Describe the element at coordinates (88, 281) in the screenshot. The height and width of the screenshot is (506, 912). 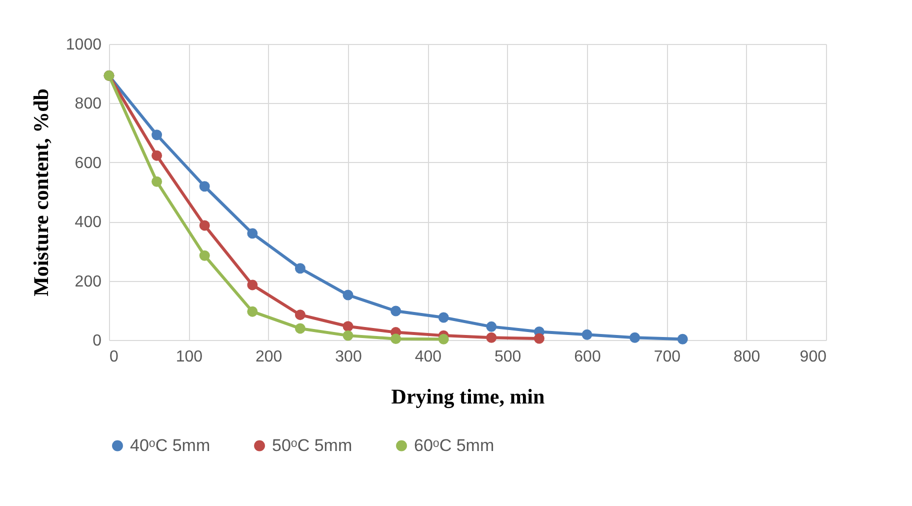
I see `y-tick-label: 200` at that location.